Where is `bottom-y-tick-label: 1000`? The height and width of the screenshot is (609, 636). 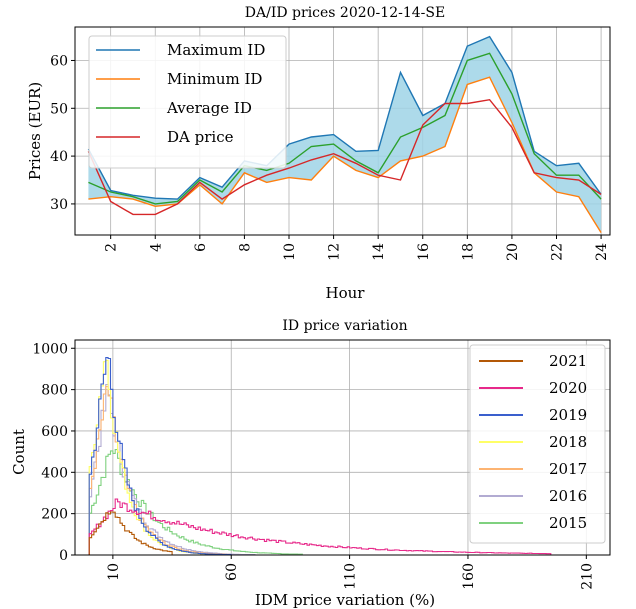
bottom-y-tick-label: 1000 is located at coordinates (50, 349).